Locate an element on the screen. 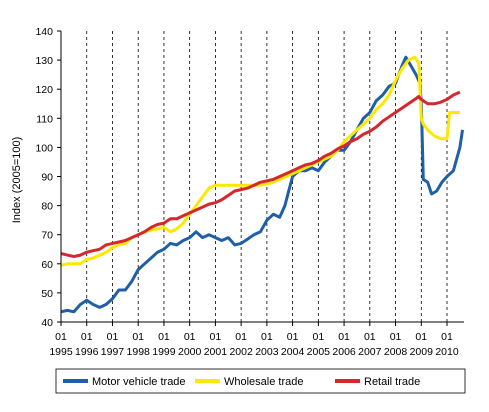 This screenshot has width=489, height=412. x-year-label-1995: 1995 is located at coordinates (61, 352).